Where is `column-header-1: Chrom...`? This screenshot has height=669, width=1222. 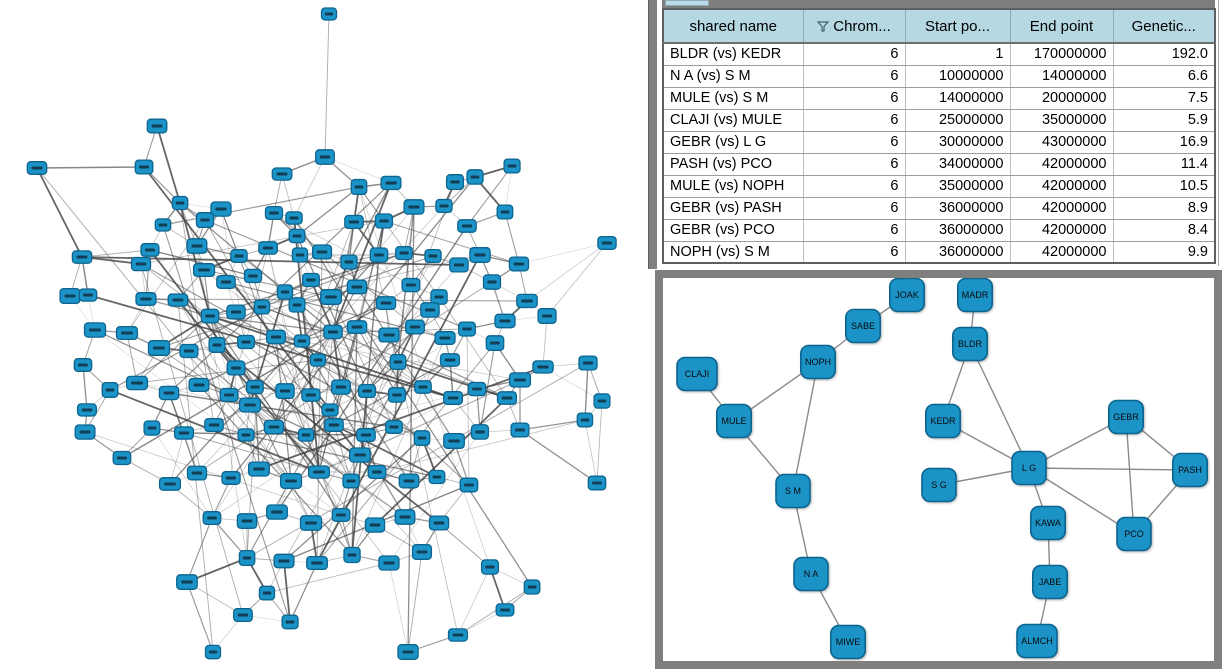
column-header-1: Chrom... is located at coordinates (854, 26).